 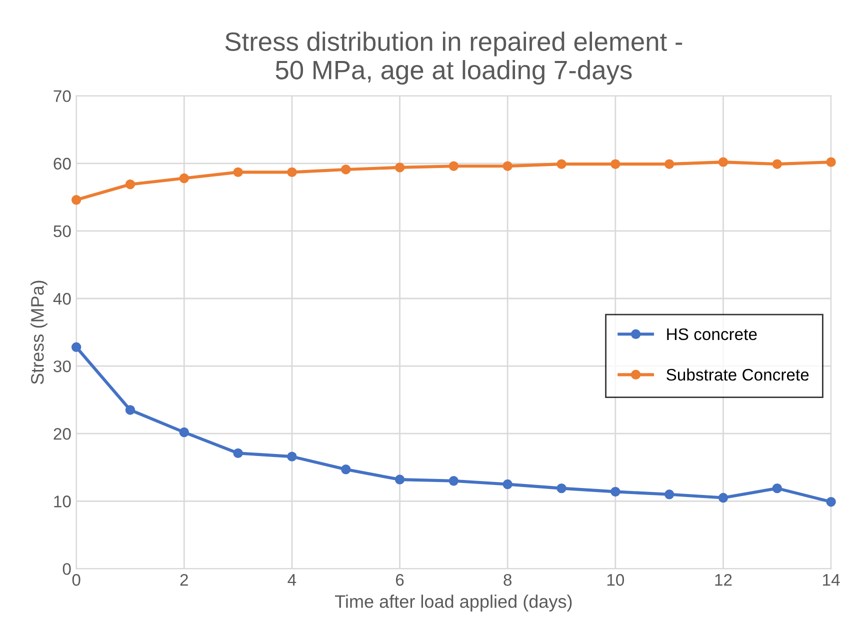 I want to click on legend-label: Substrate Concrete, so click(x=737, y=374).